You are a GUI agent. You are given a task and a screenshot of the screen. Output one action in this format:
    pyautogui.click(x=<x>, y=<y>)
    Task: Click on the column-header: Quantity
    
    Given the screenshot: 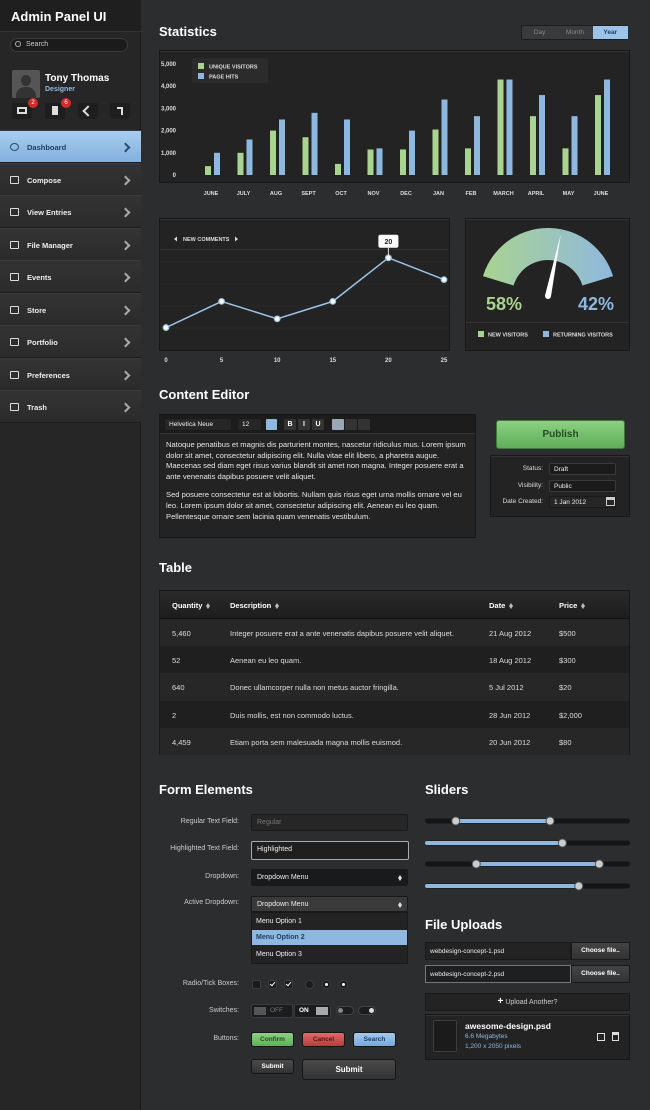 What is the action you would take?
    pyautogui.click(x=187, y=605)
    